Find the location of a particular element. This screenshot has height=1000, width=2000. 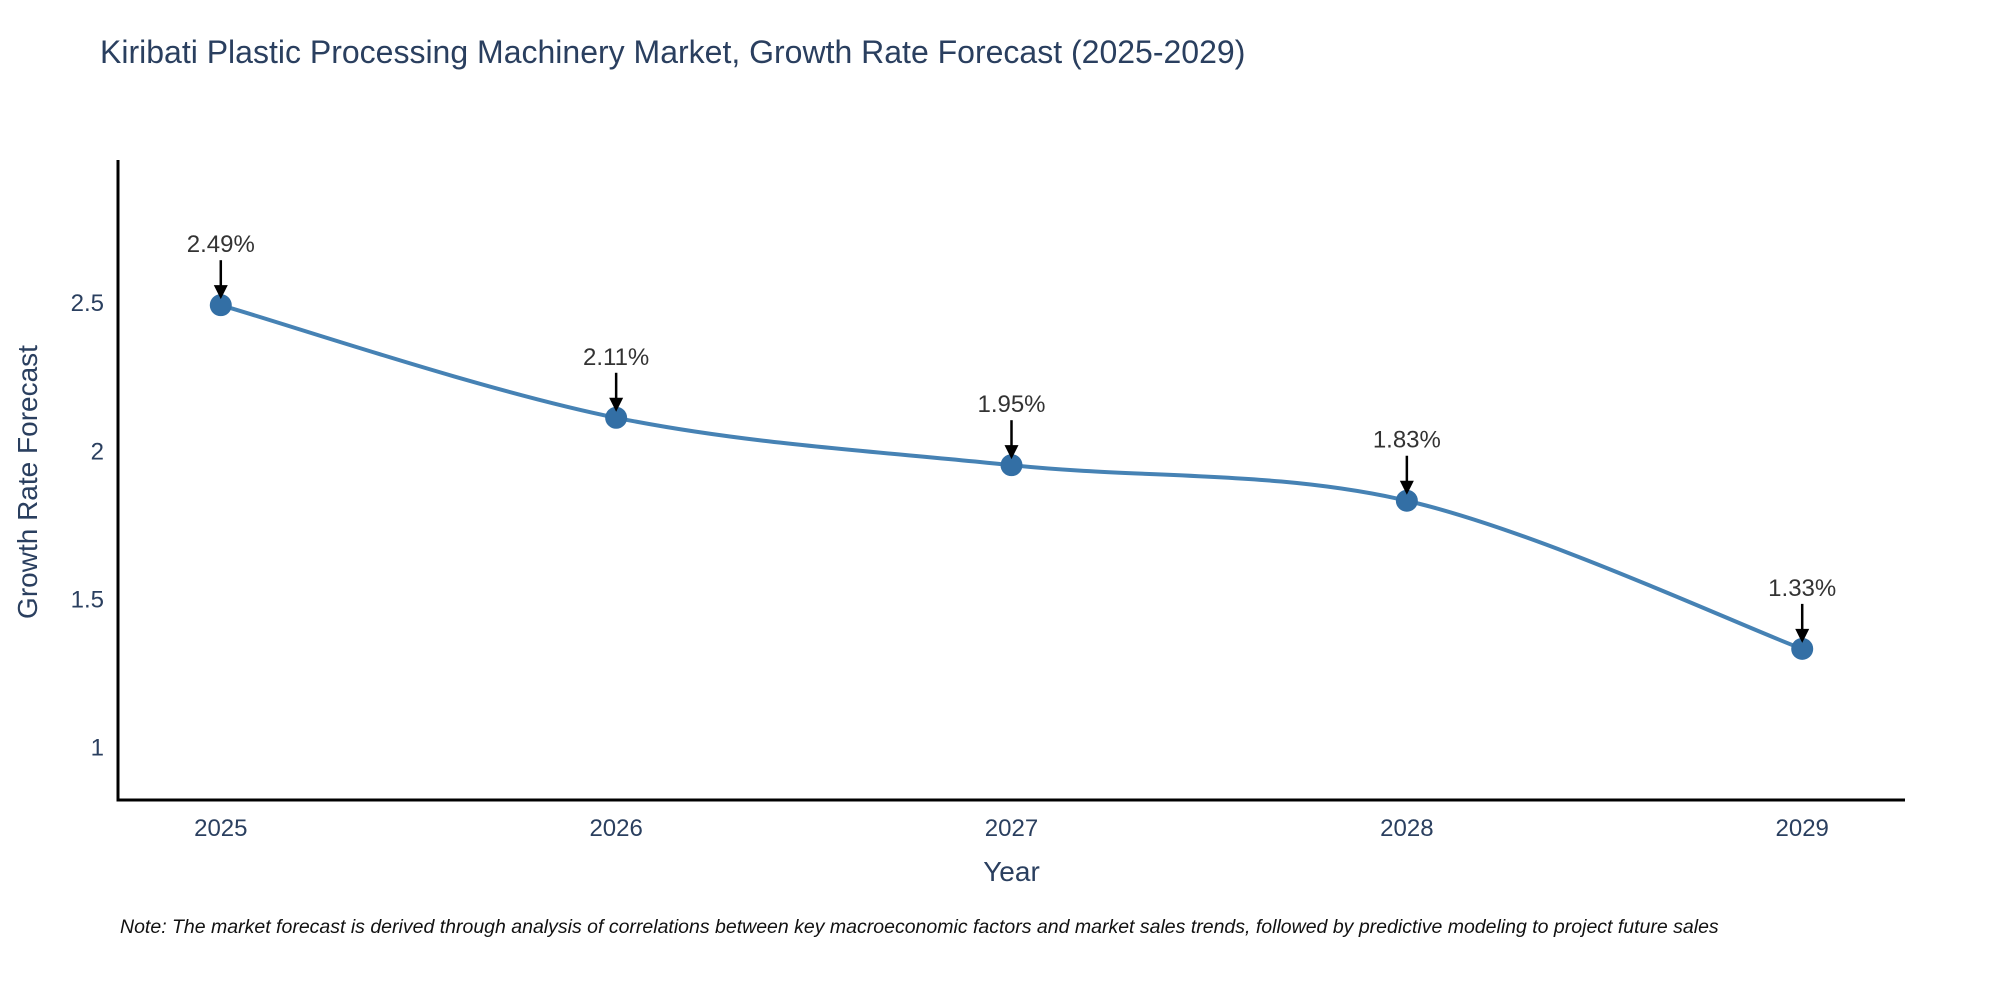

data-point-2028 is located at coordinates (1406, 500).